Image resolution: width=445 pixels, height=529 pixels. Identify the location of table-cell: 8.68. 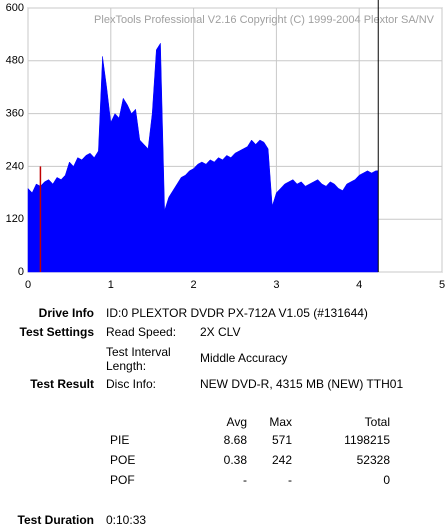
(235, 440).